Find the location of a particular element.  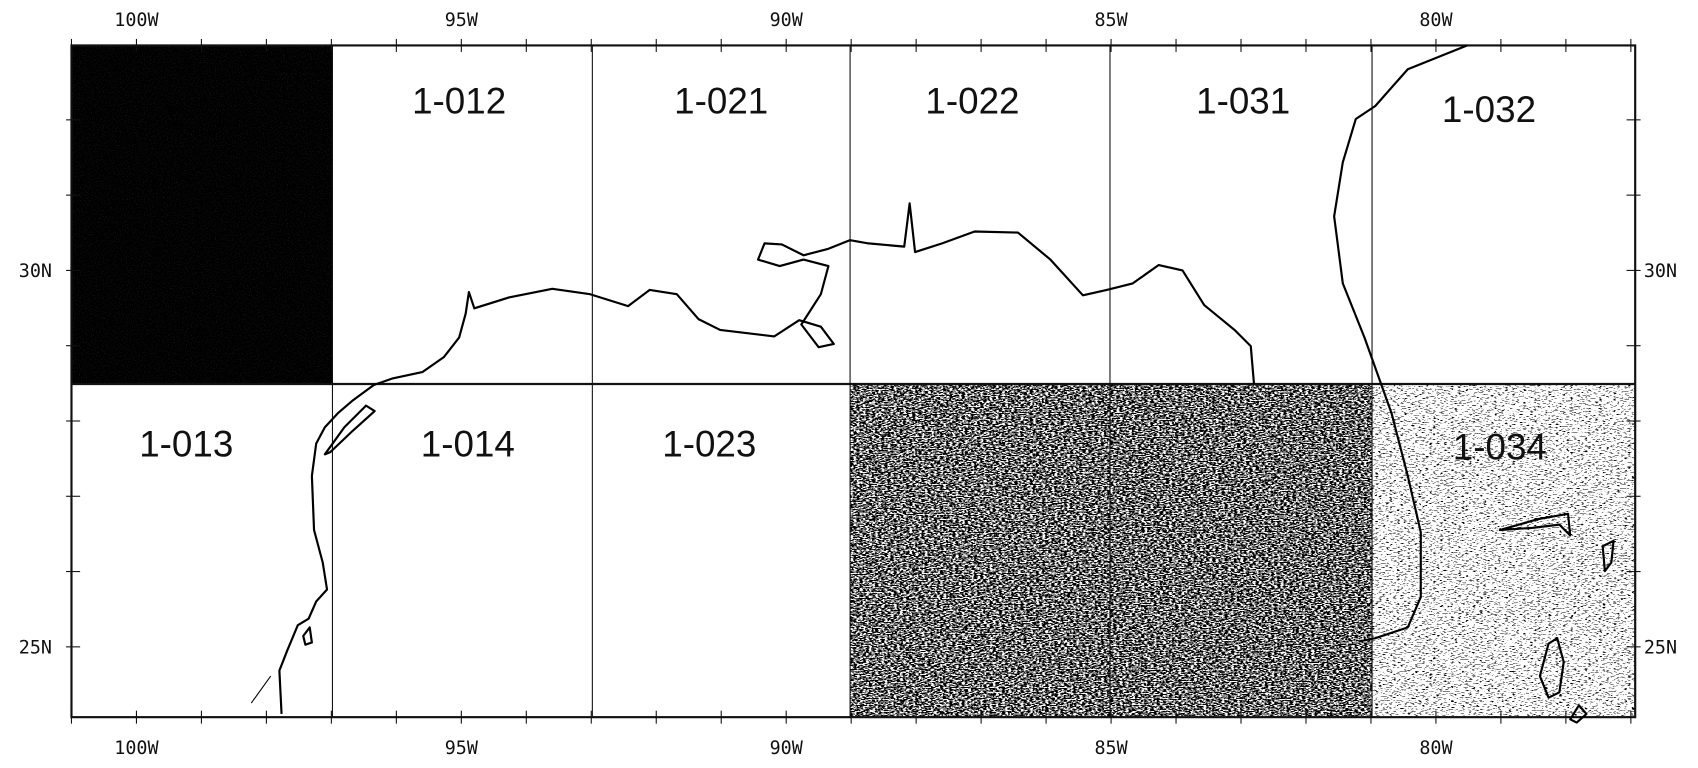

cell-label: 1-013 is located at coordinates (186, 443).